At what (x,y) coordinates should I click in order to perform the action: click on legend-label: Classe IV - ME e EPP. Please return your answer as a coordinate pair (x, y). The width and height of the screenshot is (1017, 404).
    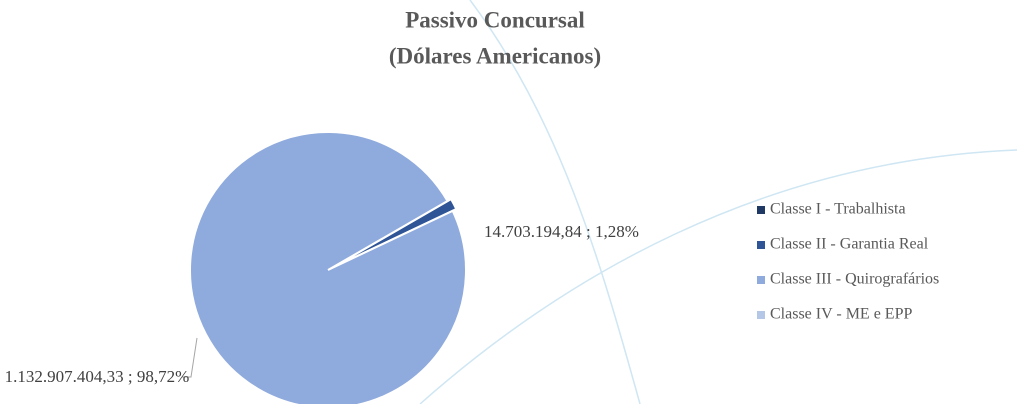
    Looking at the image, I should click on (841, 314).